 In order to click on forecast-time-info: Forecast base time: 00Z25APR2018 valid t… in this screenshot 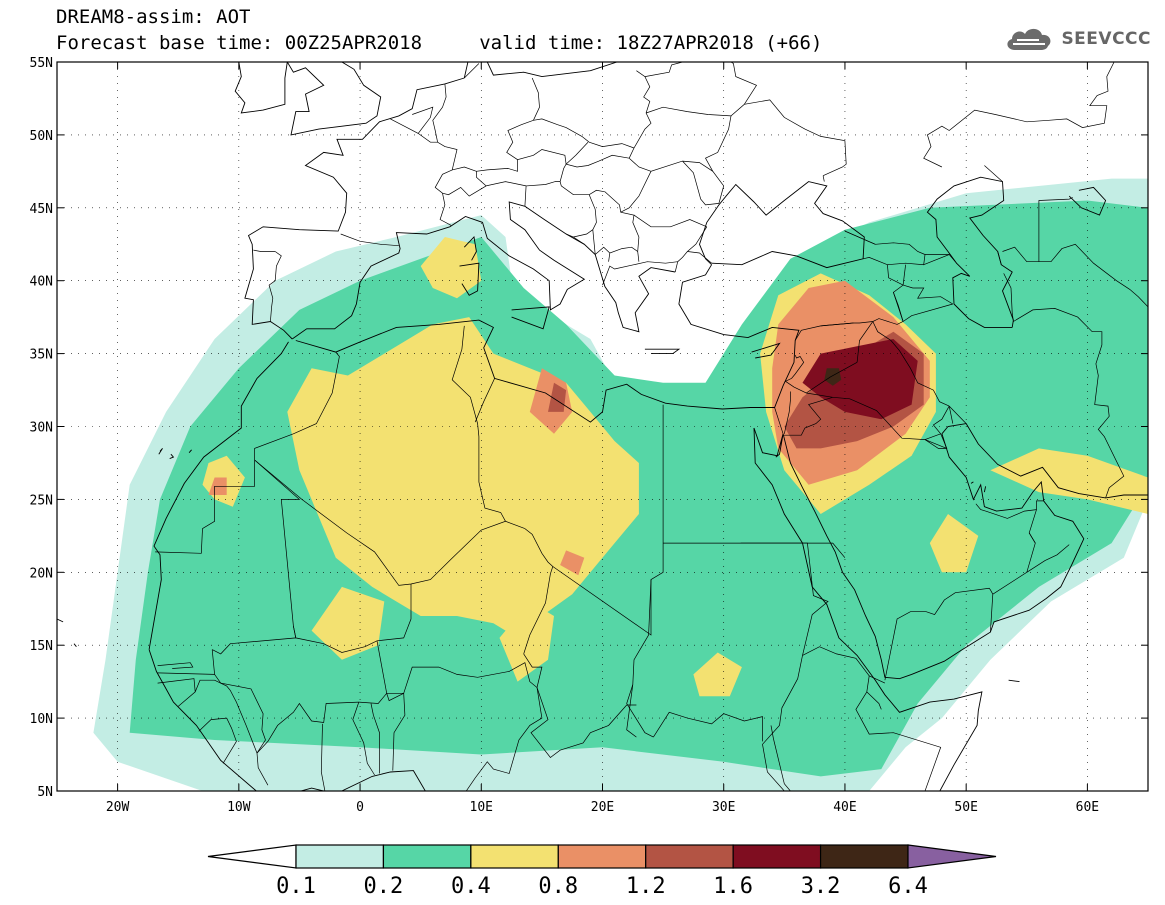, I will do `click(439, 43)`.